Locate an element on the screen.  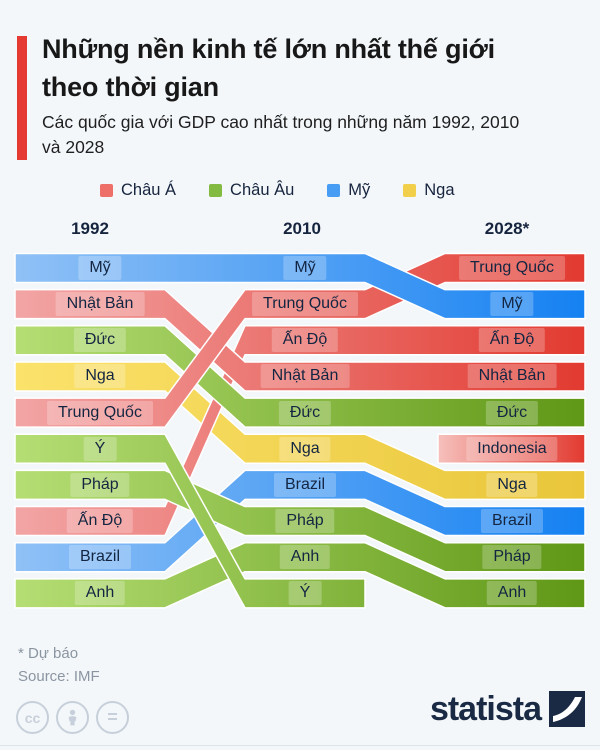
legend: Châu Á Châu Âu Mỹ Nga is located at coordinates (277, 190).